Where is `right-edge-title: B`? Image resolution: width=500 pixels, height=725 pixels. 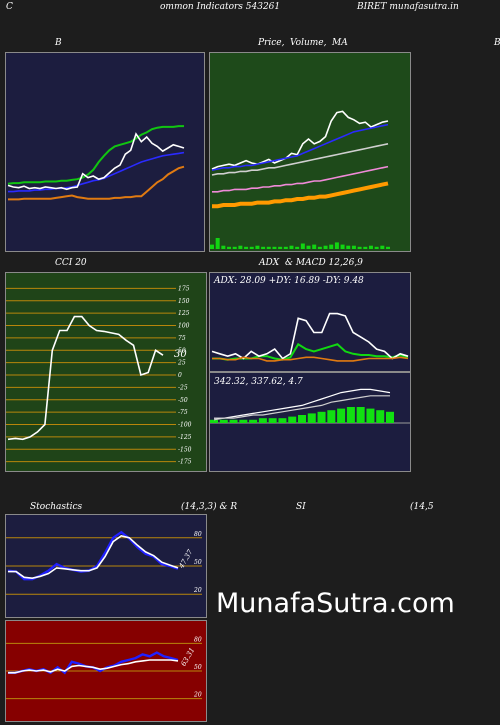
right-edge-title: B is located at coordinates (497, 43).